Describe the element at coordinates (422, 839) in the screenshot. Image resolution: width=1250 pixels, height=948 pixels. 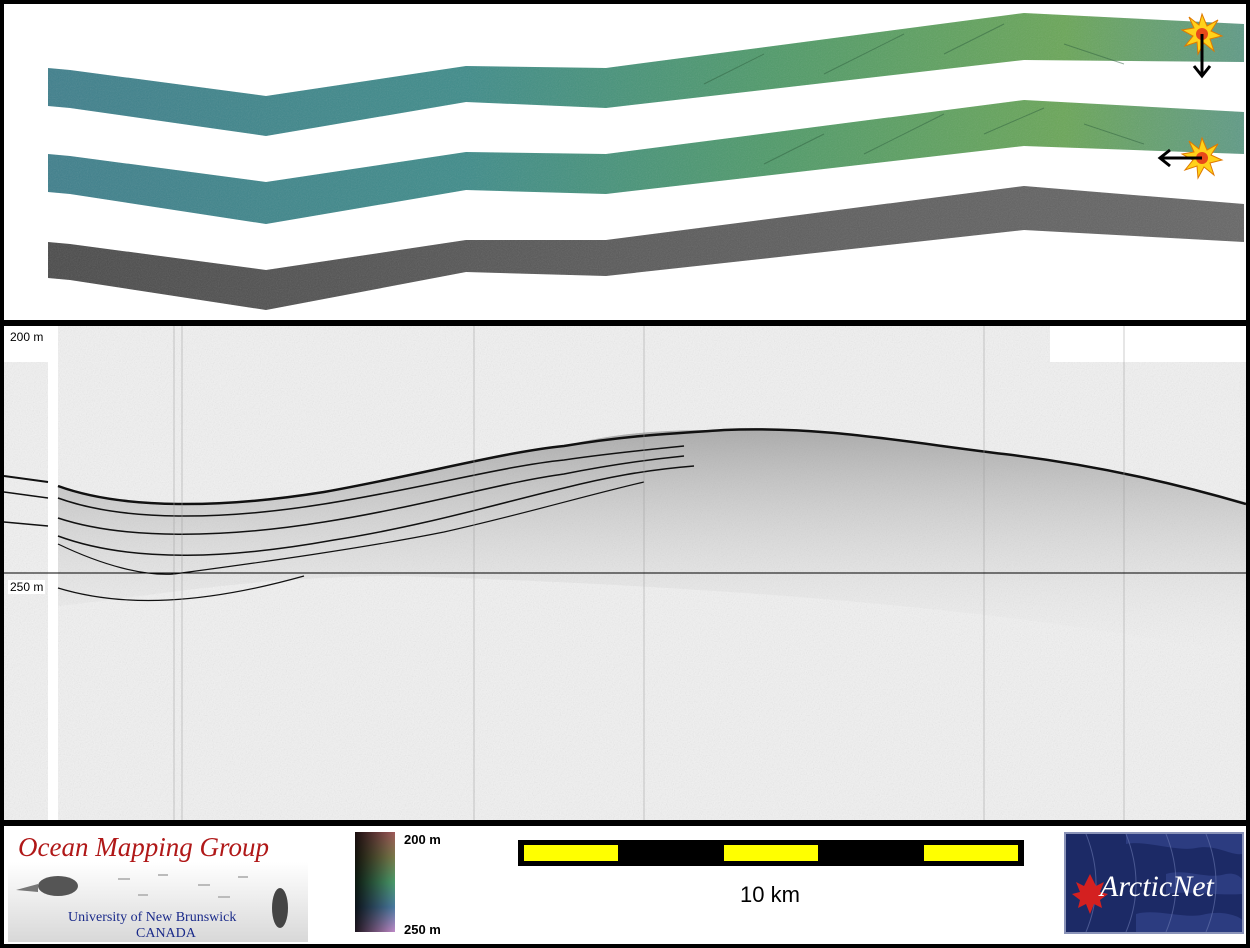
I see `colorbar-top-label: 200 m` at that location.